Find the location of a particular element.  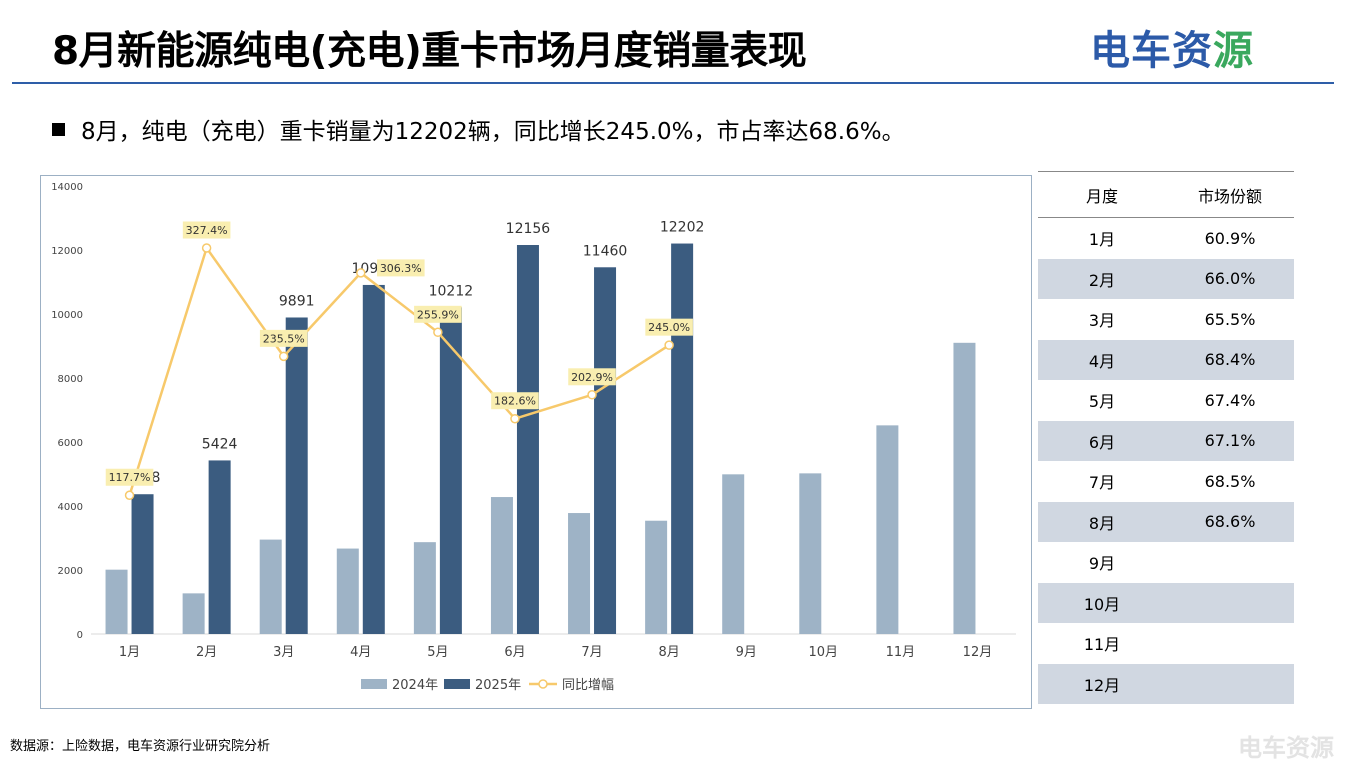

share-cell: 68.5% is located at coordinates (1230, 481).